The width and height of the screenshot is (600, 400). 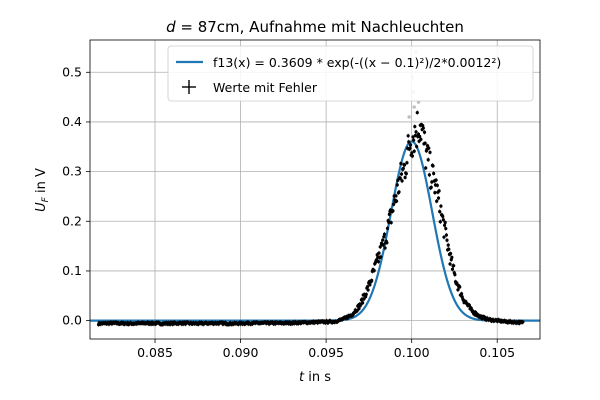 What do you see at coordinates (189, 87) in the screenshot?
I see `legend-points-swatch` at bounding box center [189, 87].